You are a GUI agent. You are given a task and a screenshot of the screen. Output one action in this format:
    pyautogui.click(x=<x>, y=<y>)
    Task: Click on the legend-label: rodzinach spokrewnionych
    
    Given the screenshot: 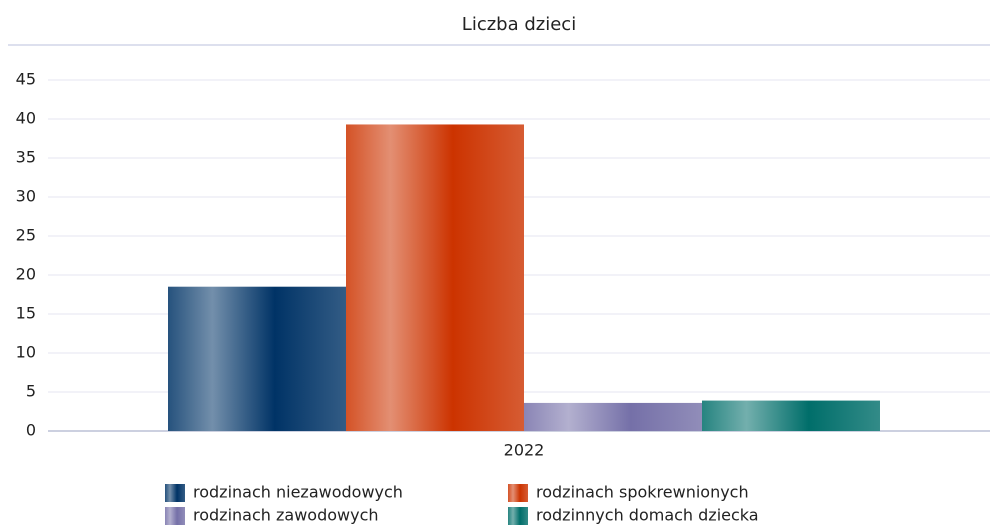 What is the action you would take?
    pyautogui.click(x=642, y=492)
    